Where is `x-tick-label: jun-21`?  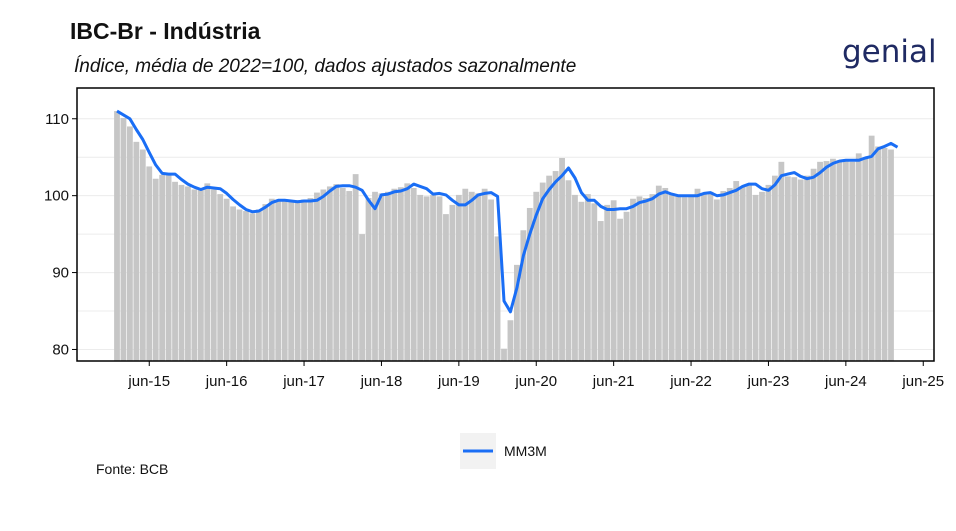
x-tick-label: jun-21 is located at coordinates (613, 381).